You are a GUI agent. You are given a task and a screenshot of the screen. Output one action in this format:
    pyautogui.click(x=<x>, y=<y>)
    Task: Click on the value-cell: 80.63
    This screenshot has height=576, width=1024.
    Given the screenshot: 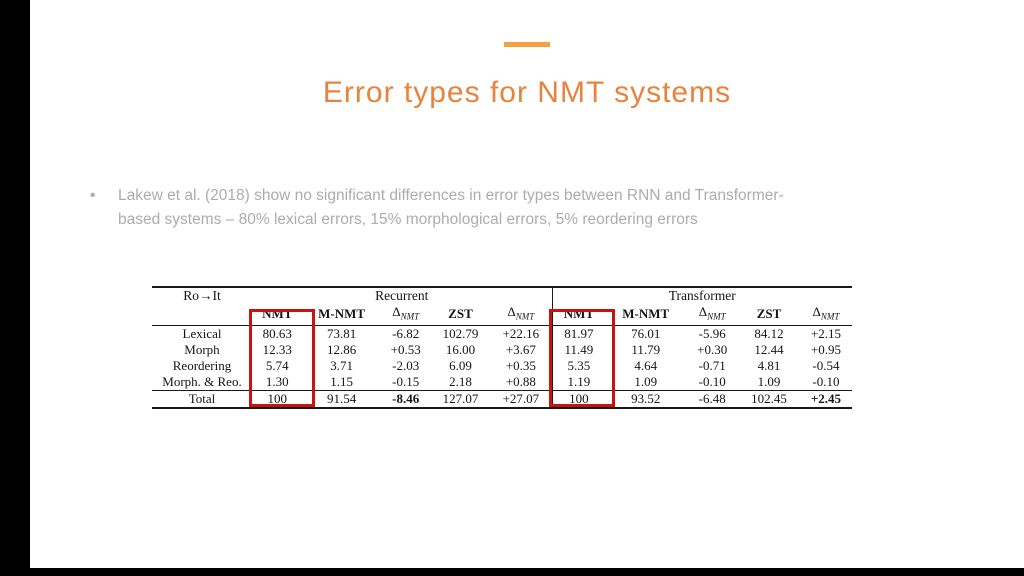 What is the action you would take?
    pyautogui.click(x=277, y=333)
    